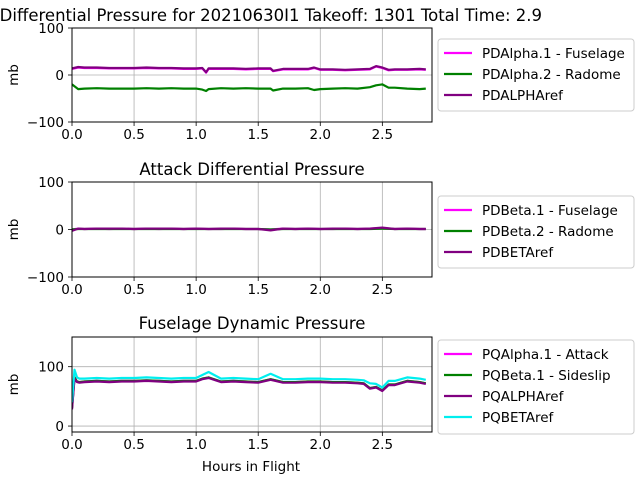 This screenshot has height=480, width=640. I want to click on legend-entry: PDBeta.1 - Fuselage, so click(550, 211).